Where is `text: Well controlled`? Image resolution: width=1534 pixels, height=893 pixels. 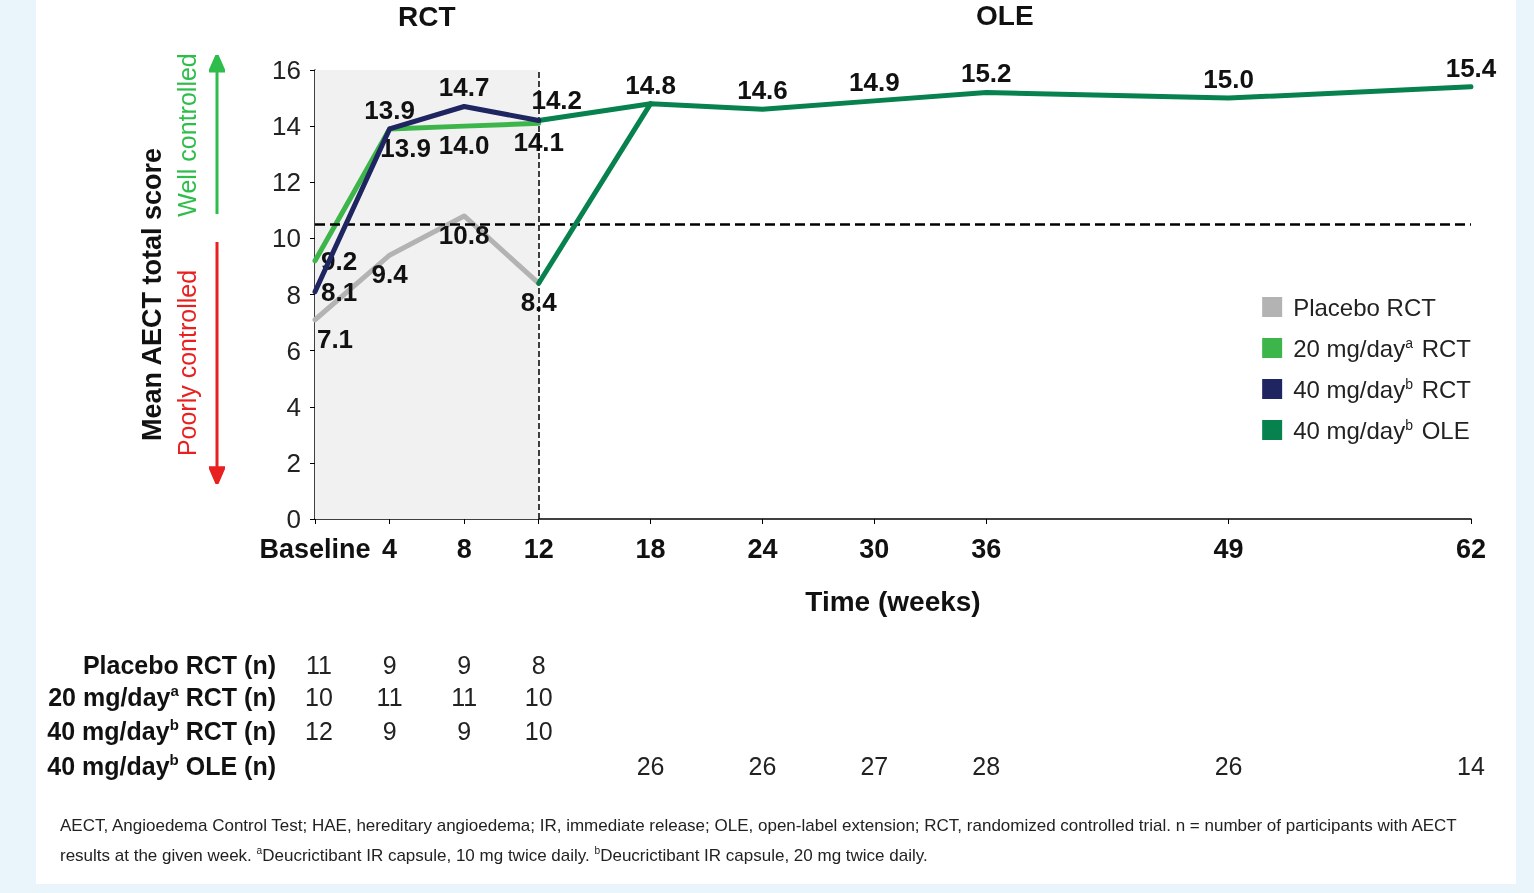
text: Well controlled is located at coordinates (187, 134).